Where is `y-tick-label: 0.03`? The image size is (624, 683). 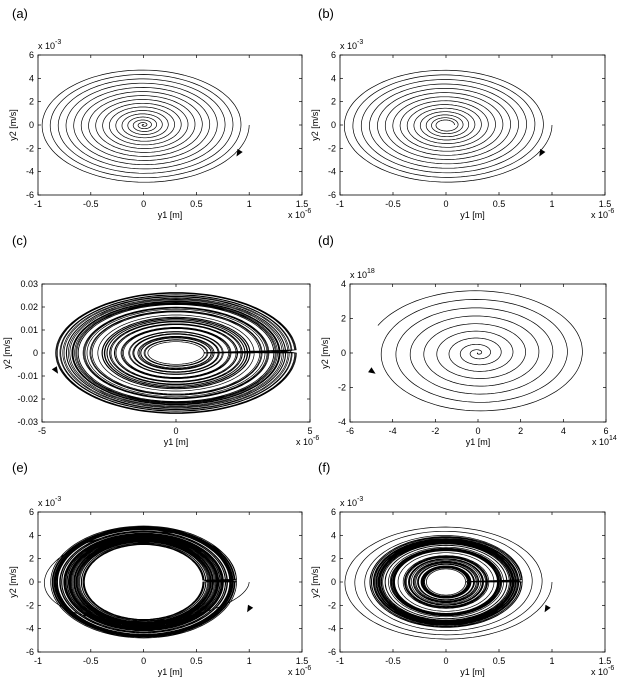 y-tick-label: 0.03 is located at coordinates (29, 284).